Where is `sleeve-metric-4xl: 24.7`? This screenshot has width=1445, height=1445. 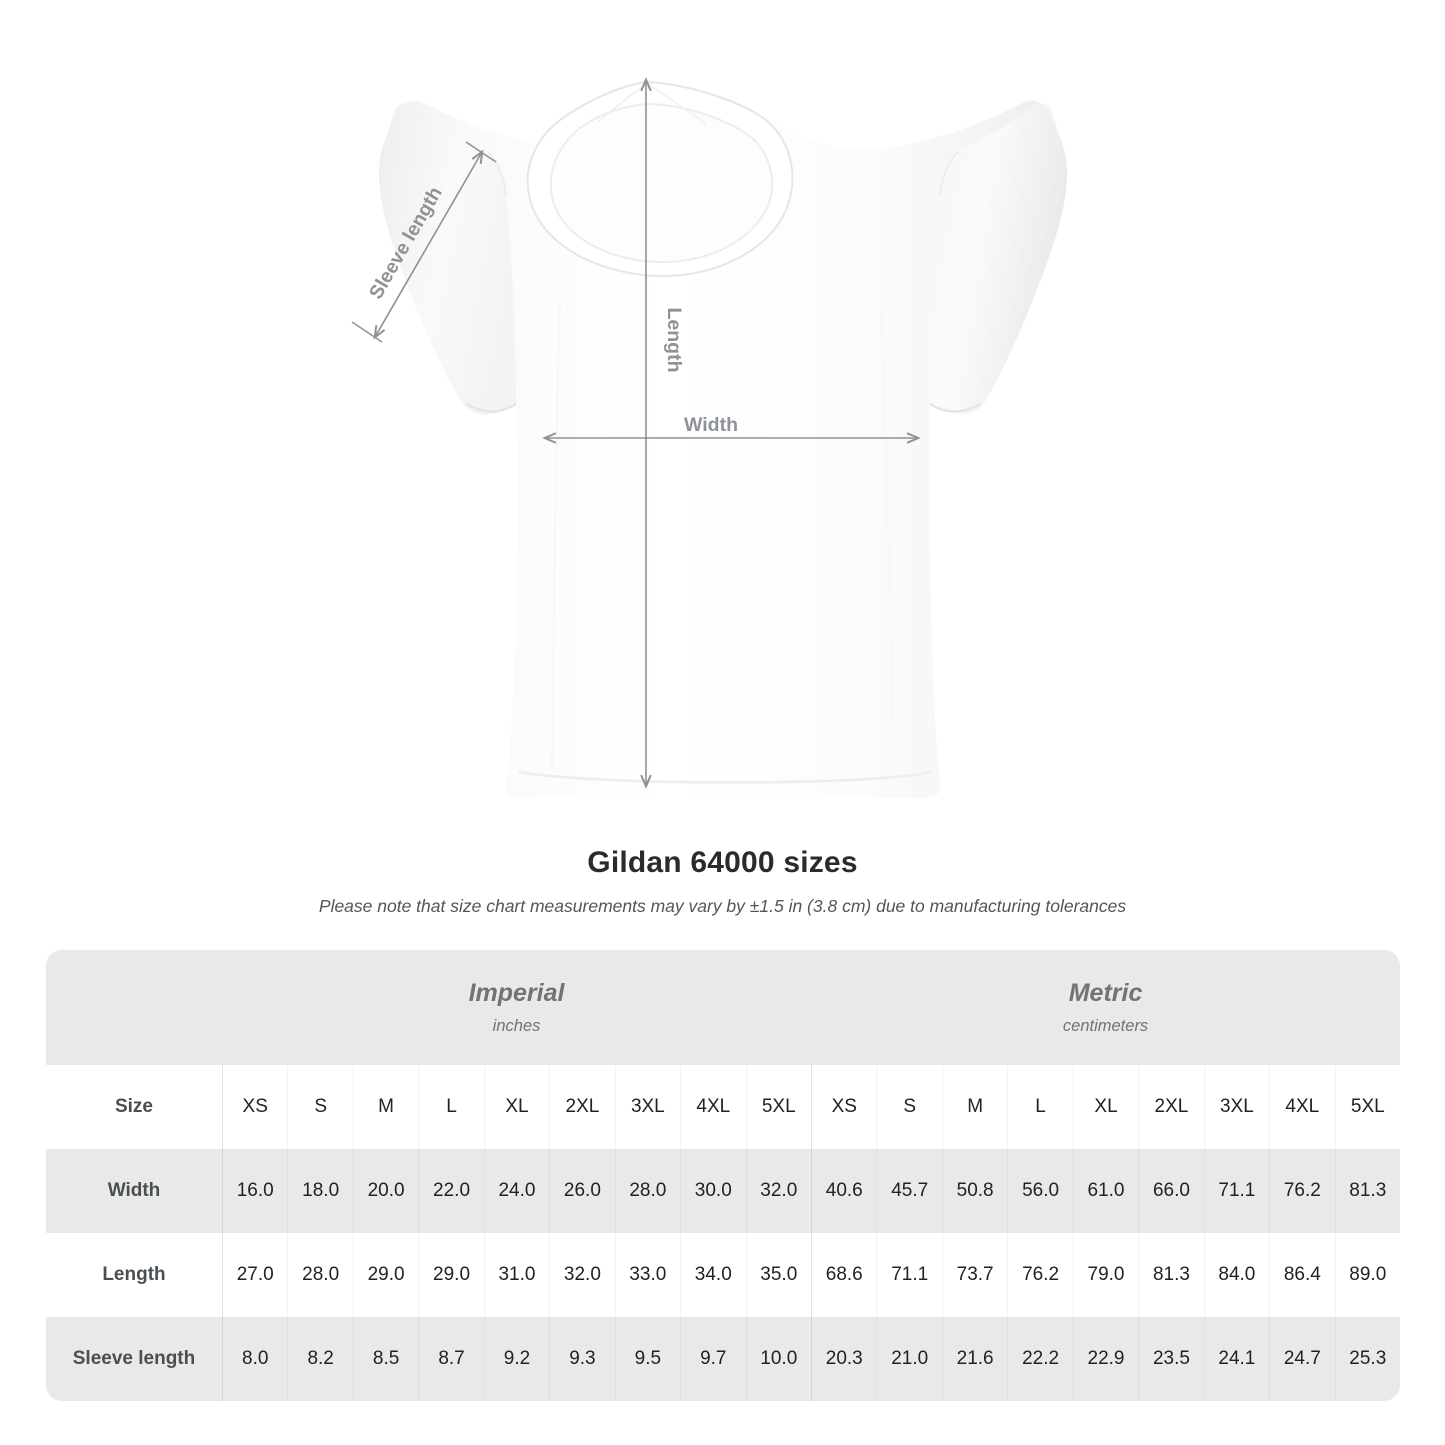
sleeve-metric-4xl: 24.7 is located at coordinates (1302, 1359).